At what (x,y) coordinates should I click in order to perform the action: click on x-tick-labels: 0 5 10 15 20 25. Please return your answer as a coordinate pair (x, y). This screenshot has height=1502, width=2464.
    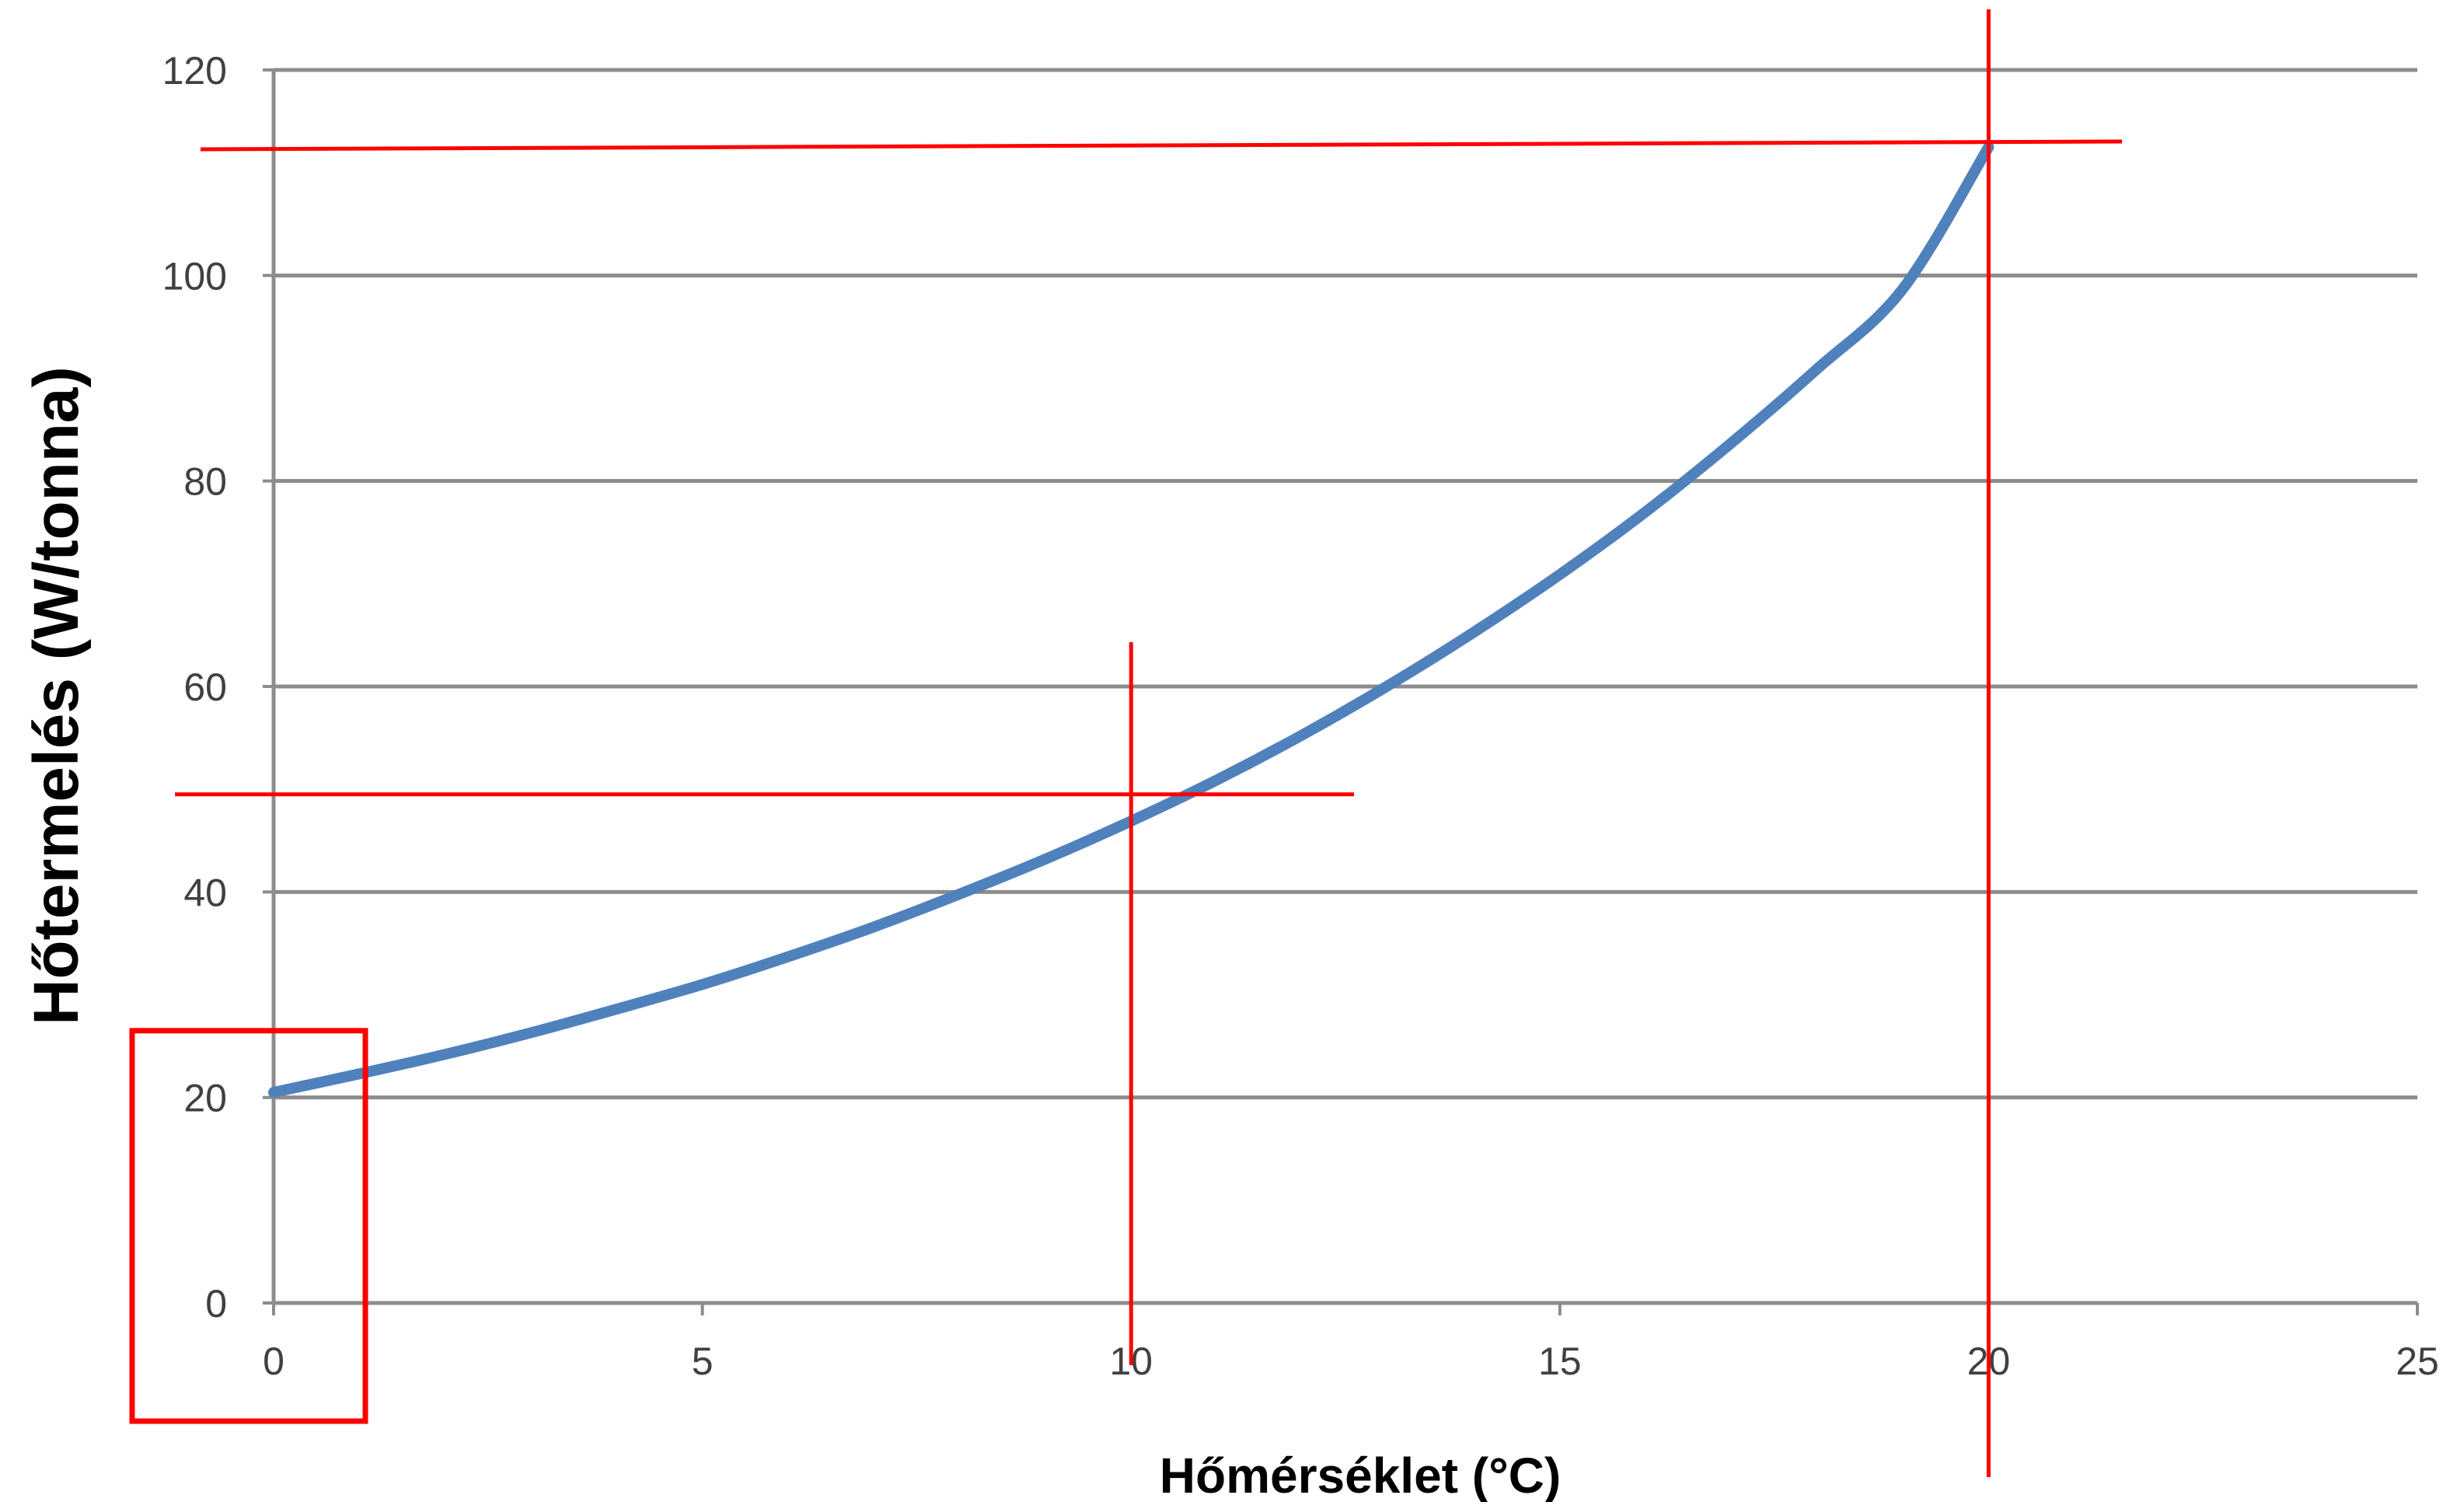
    Looking at the image, I should click on (1351, 1362).